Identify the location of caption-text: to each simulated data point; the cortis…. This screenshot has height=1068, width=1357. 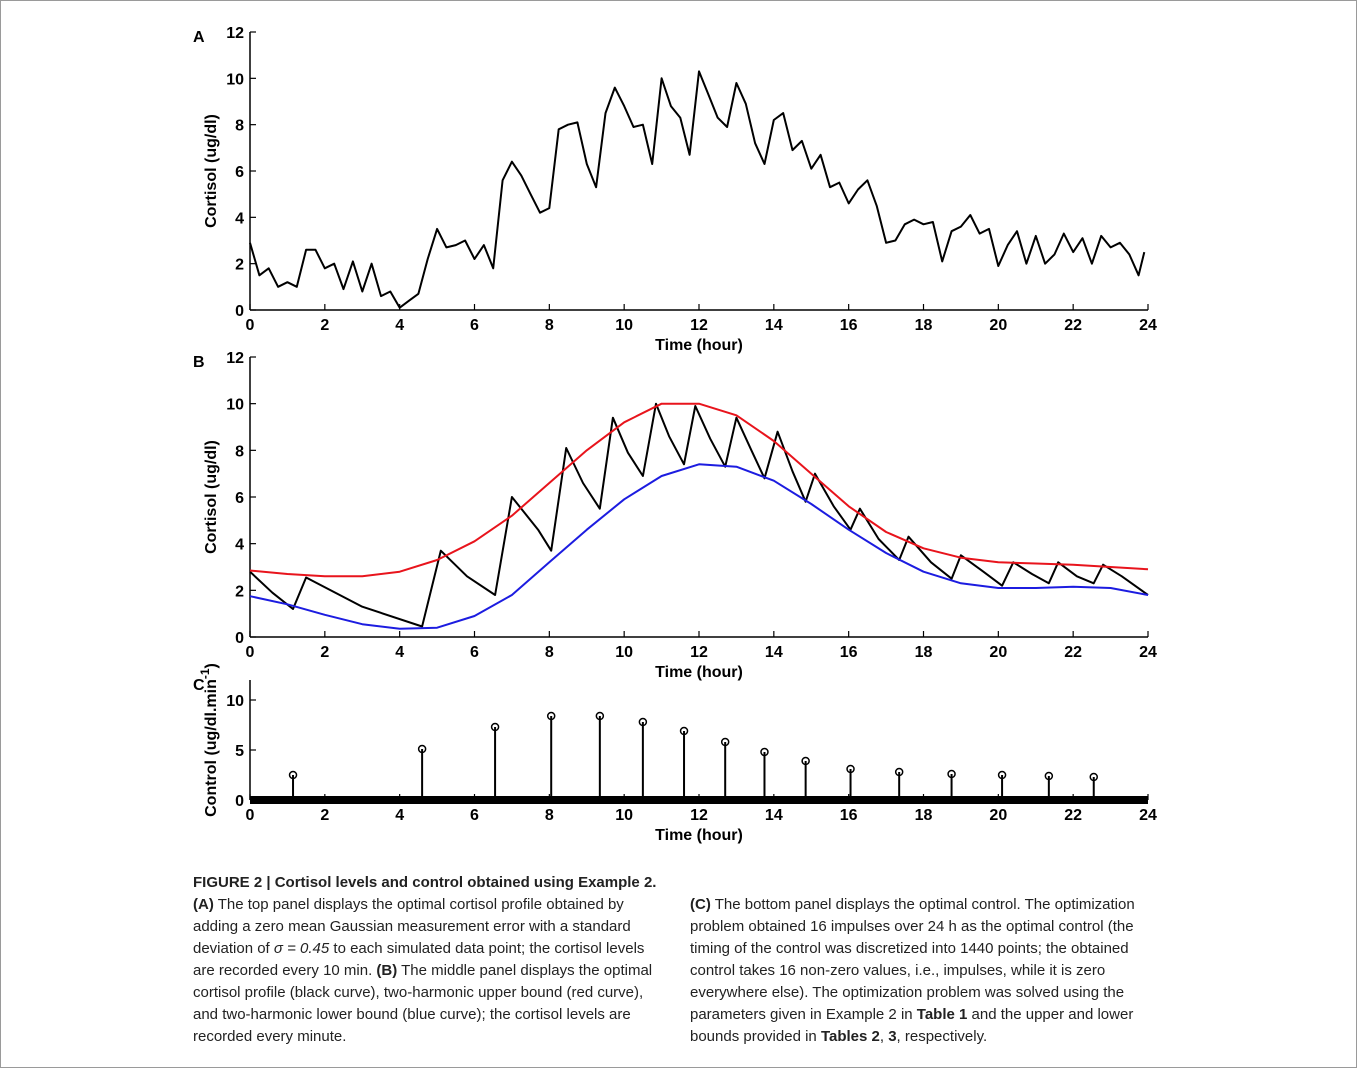
(419, 959).